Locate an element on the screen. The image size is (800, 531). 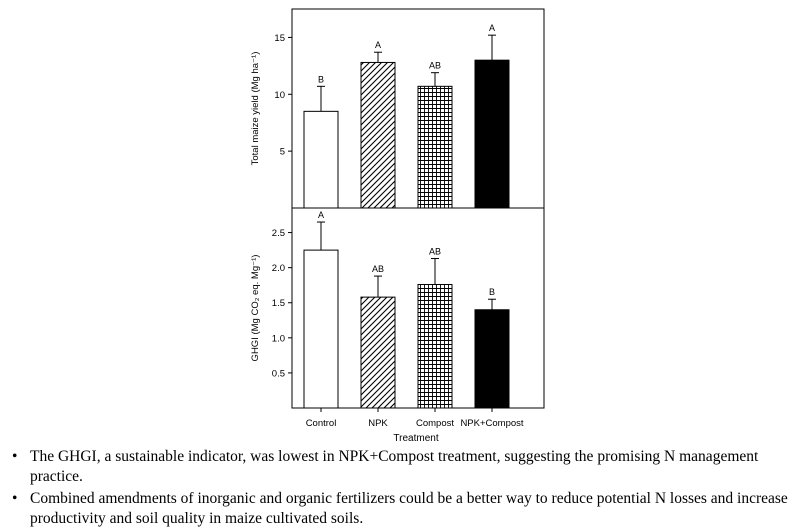
x-tick-label: Control is located at coordinates (321, 423).